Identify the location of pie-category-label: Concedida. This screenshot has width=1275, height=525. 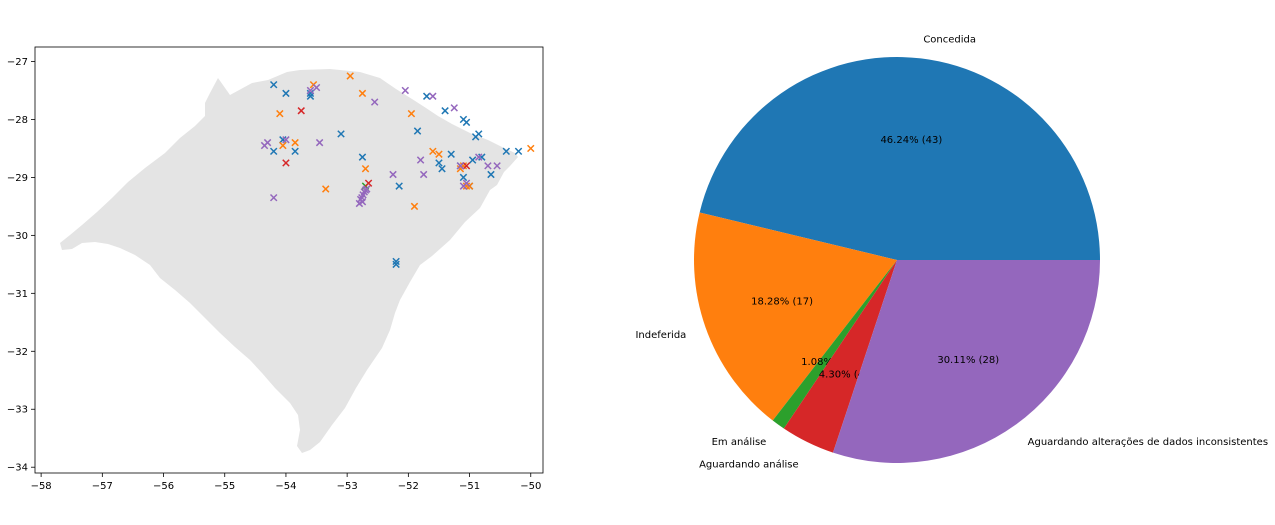
(949, 39).